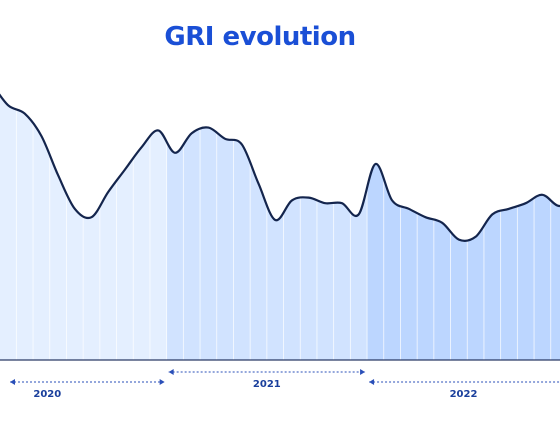  Describe the element at coordinates (47, 394) in the screenshot. I see `year-label-2020: 2020` at that location.